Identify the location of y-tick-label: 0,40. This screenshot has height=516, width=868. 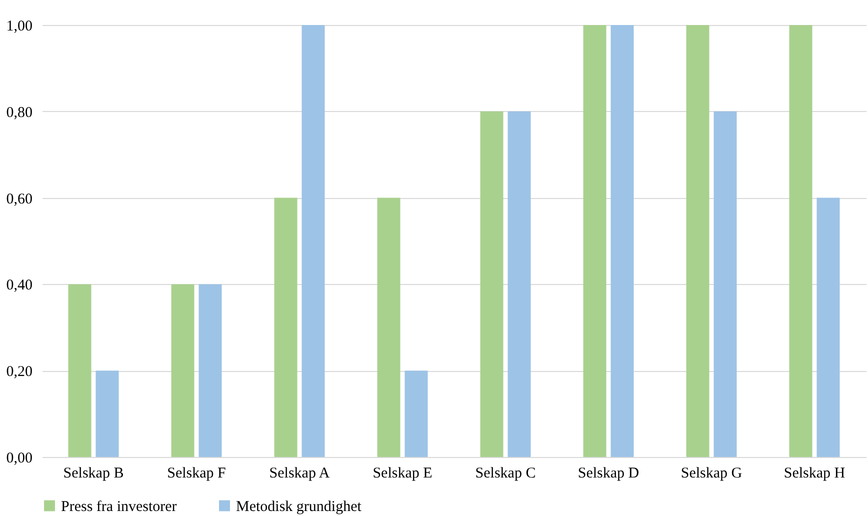
(19, 286).